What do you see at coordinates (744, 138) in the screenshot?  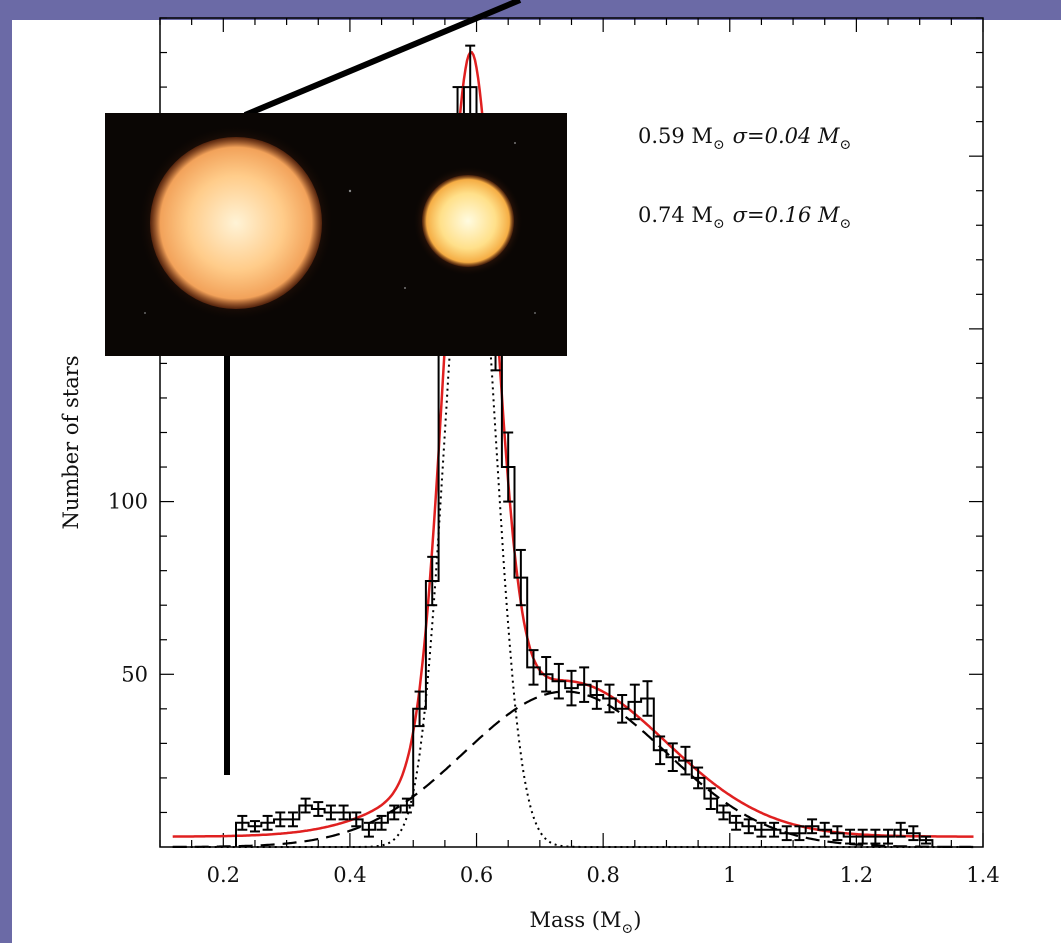 I see `legend-entry: 0.59 M⊙ σ=0.04 M⊙` at bounding box center [744, 138].